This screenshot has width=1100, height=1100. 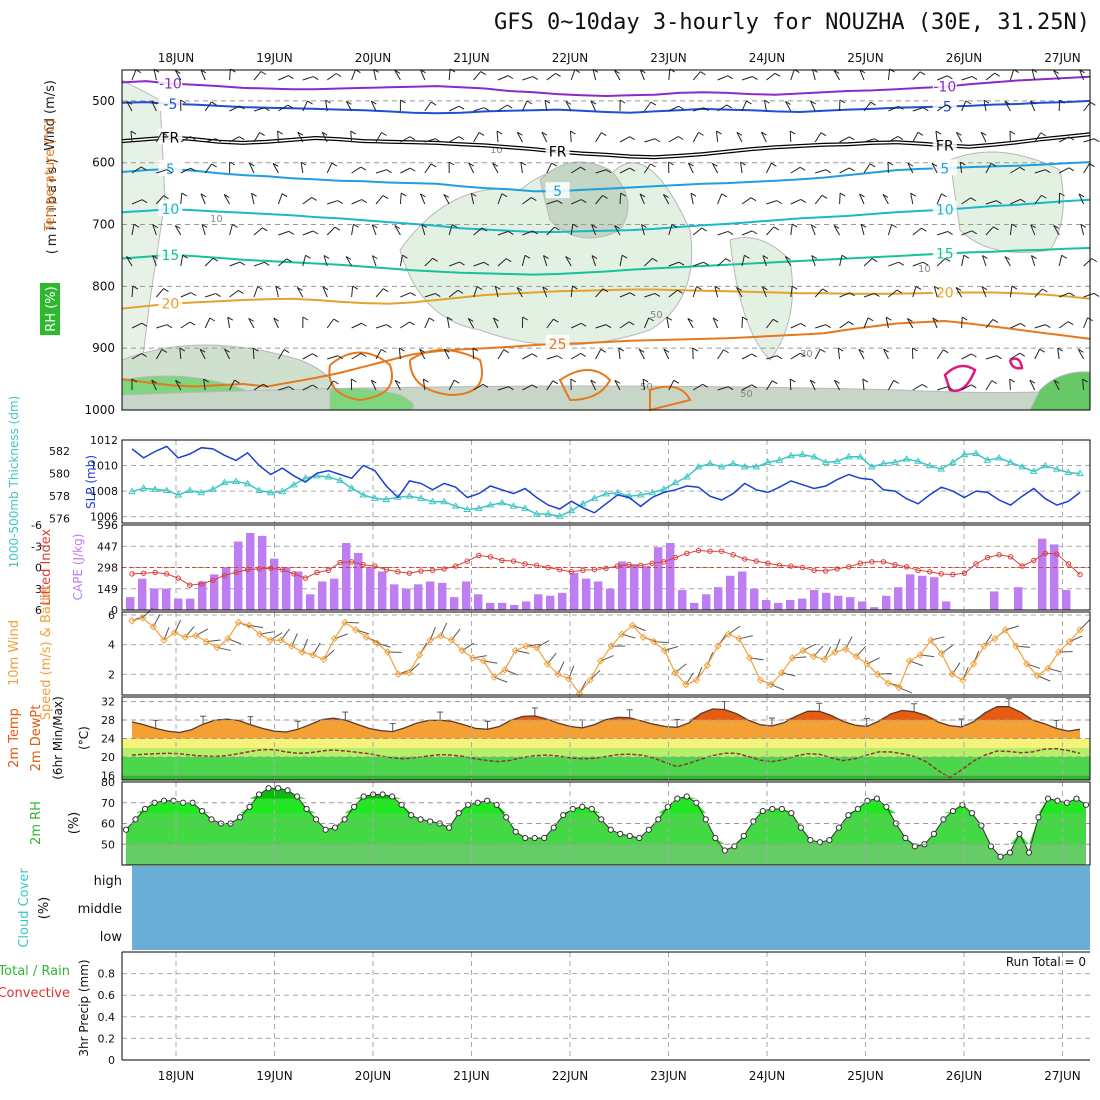 What do you see at coordinates (107, 1017) in the screenshot?
I see `precip-tick-label: 0.4` at bounding box center [107, 1017].